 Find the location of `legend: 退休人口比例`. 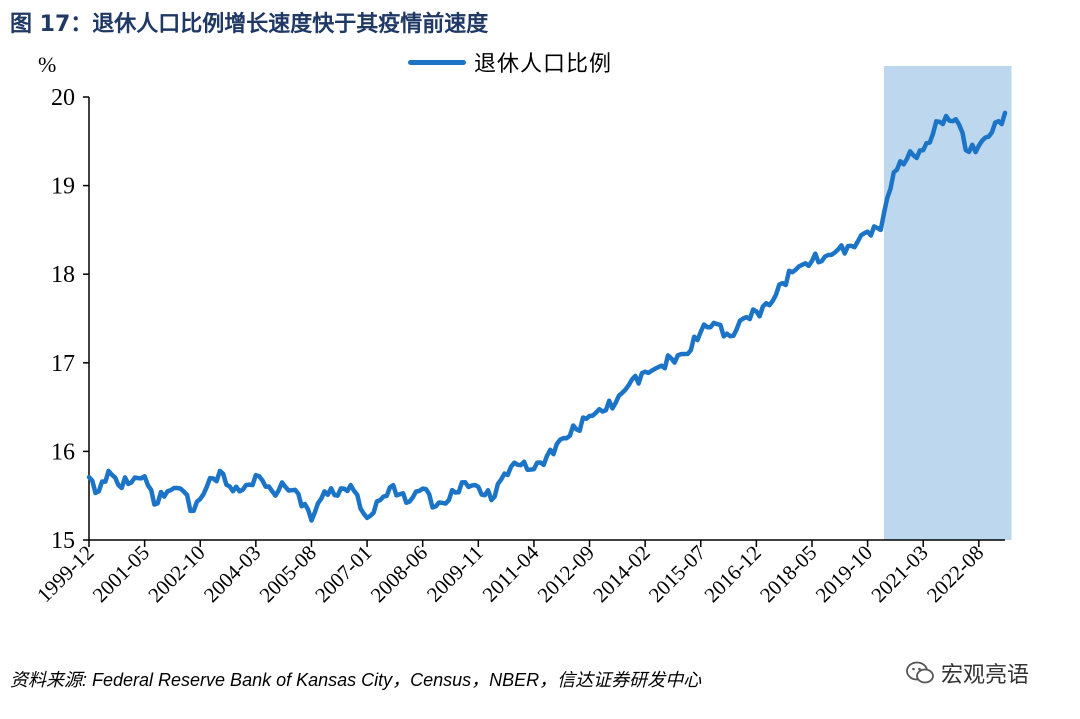

legend: 退休人口比例 is located at coordinates (510, 62).